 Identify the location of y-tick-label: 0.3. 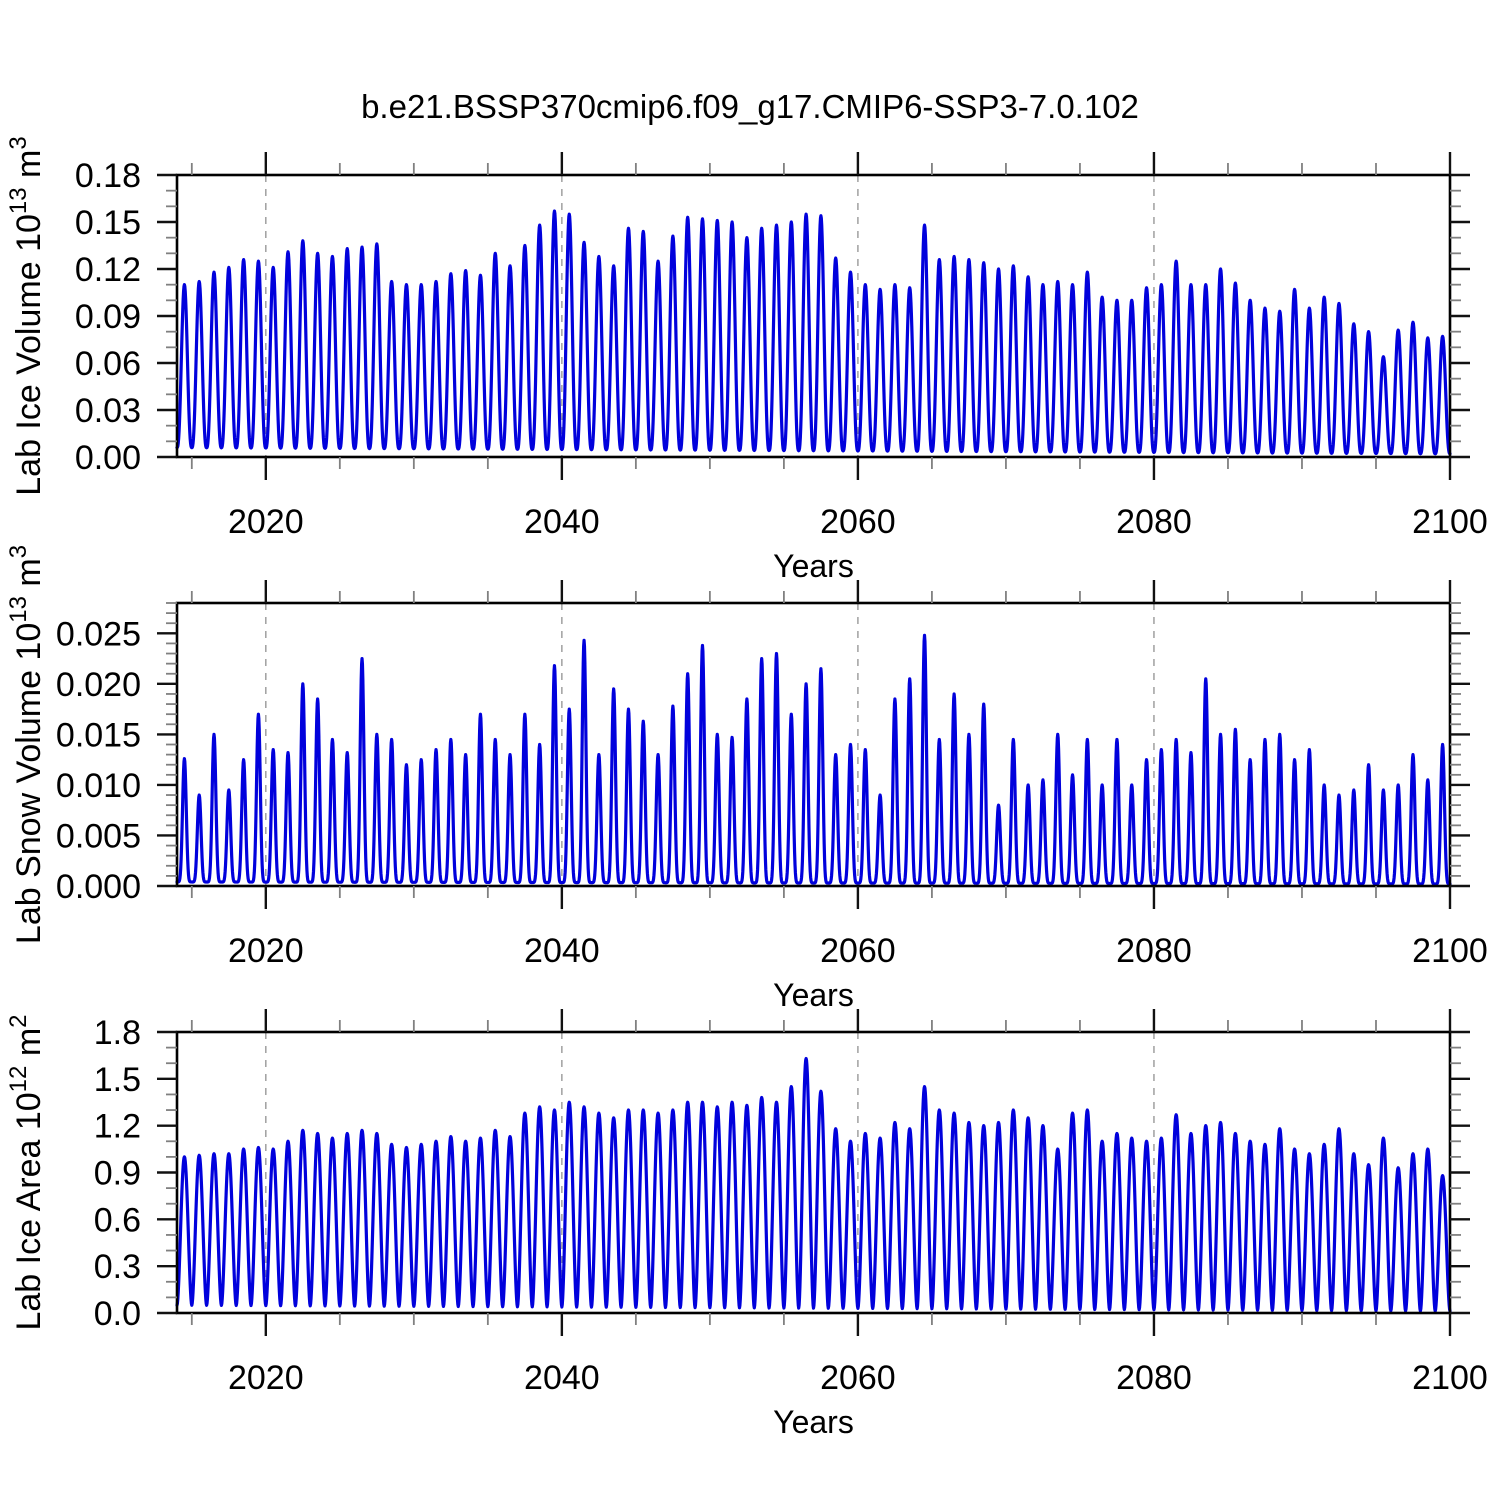
(117, 1267).